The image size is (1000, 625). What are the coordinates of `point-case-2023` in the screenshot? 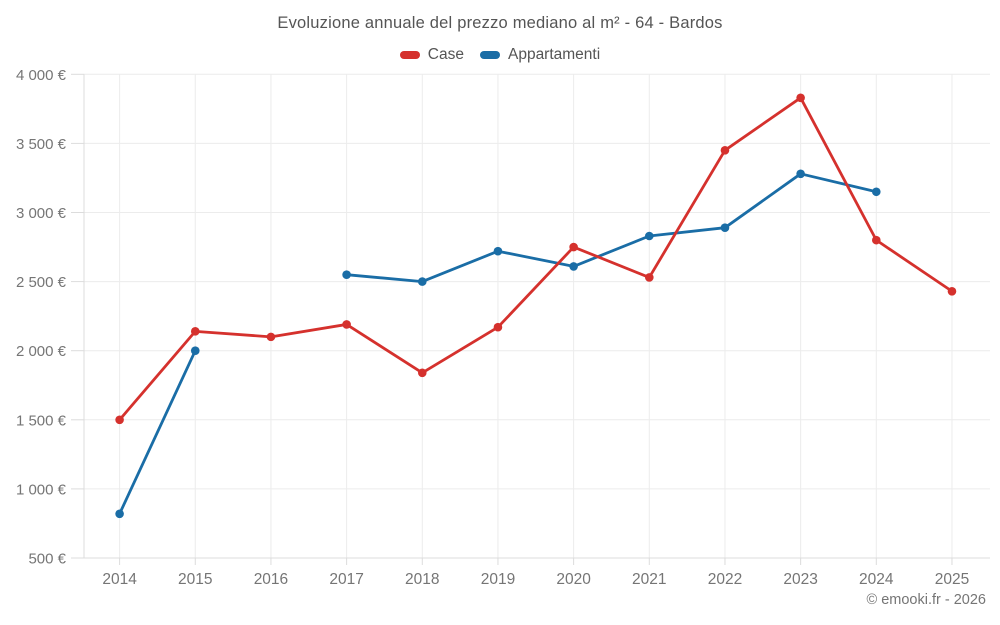 It's located at (800, 98).